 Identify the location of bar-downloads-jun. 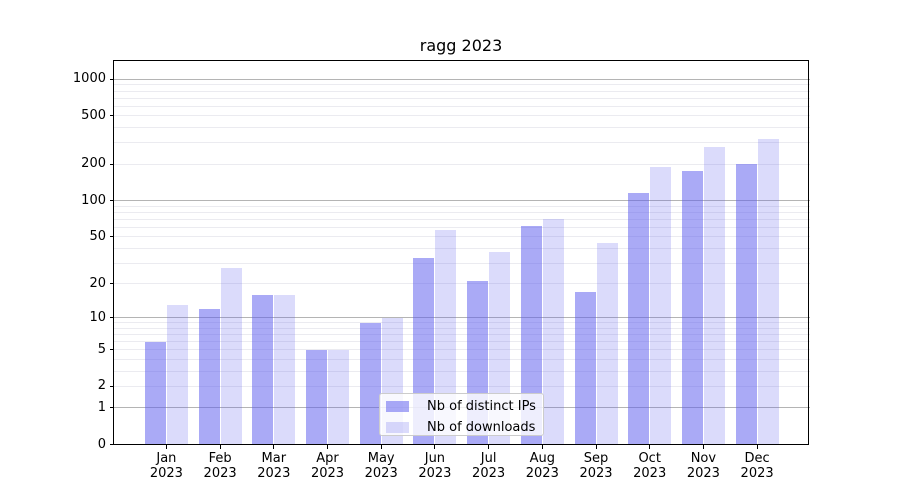
(446, 337).